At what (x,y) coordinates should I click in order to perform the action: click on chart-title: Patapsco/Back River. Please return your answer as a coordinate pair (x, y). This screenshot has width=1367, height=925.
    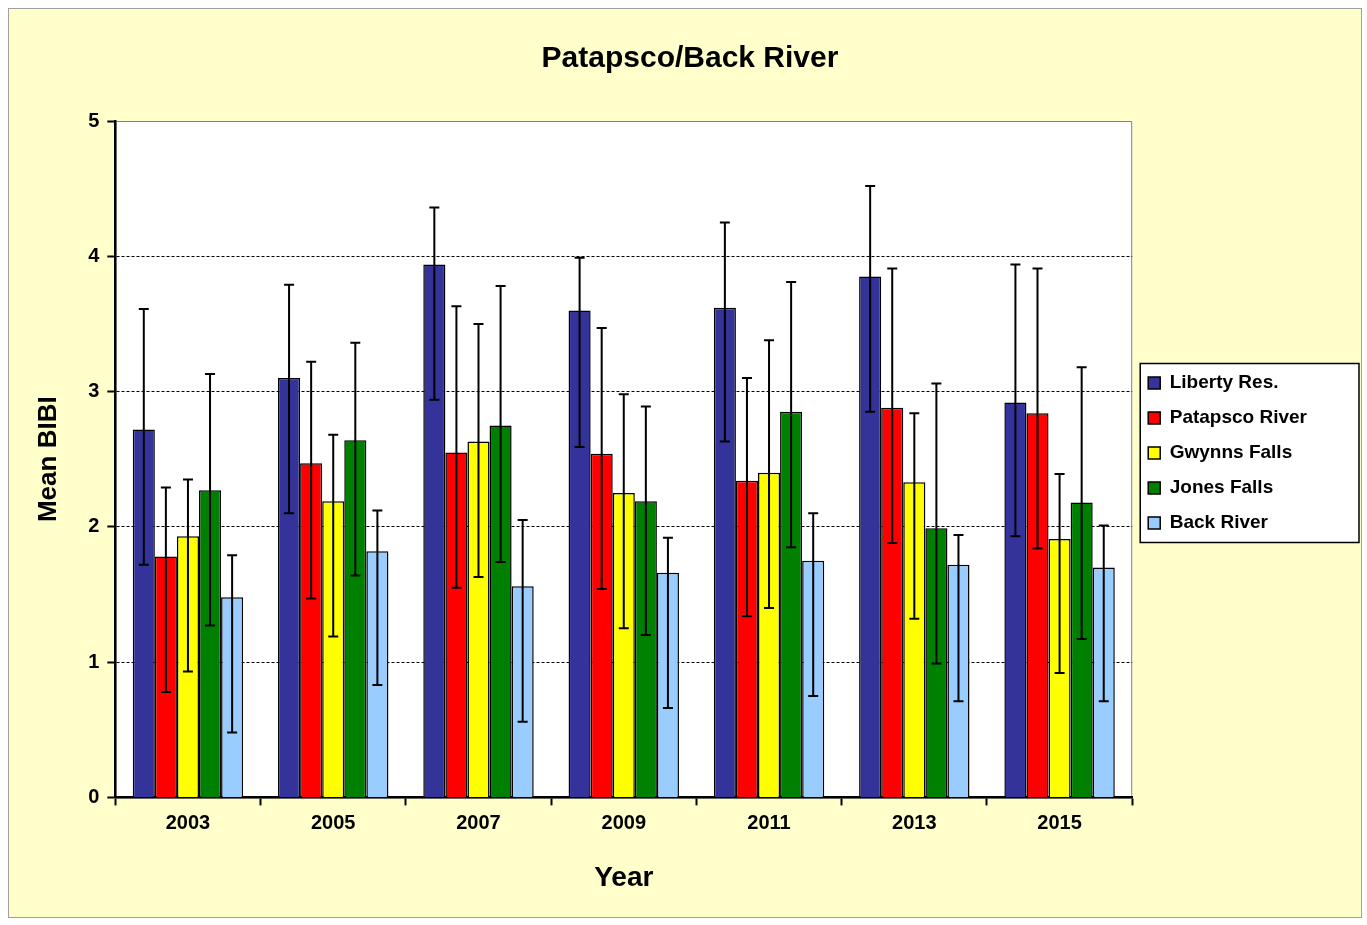
    Looking at the image, I should click on (690, 57).